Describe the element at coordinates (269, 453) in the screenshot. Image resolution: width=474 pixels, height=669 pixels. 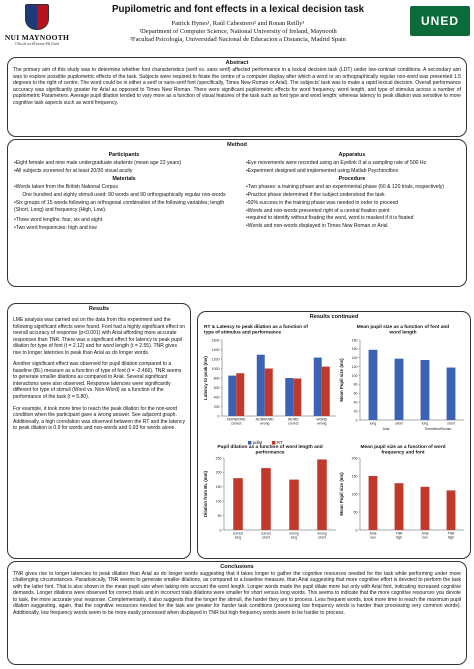
I see `chart-title: performance` at that location.